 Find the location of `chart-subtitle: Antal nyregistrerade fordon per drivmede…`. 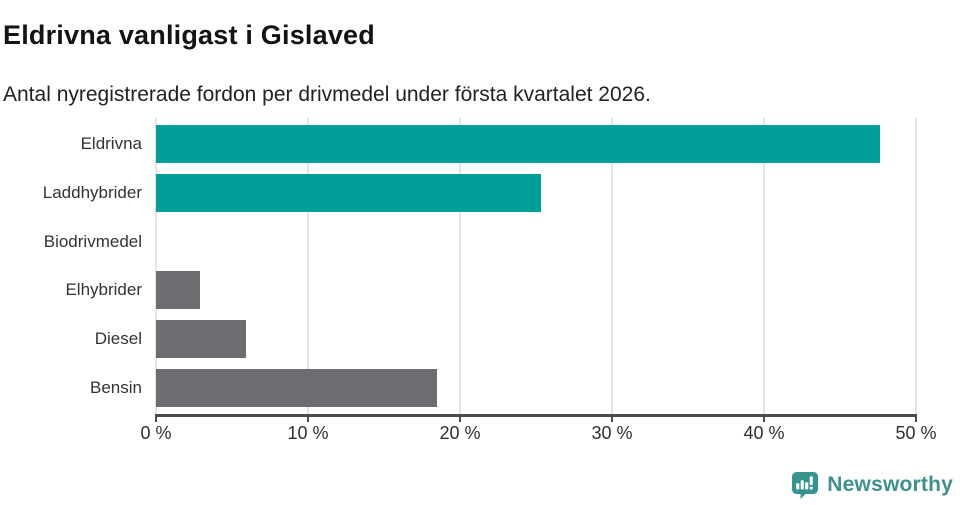

chart-subtitle: Antal nyregistrerade fordon per drivmede… is located at coordinates (327, 94).